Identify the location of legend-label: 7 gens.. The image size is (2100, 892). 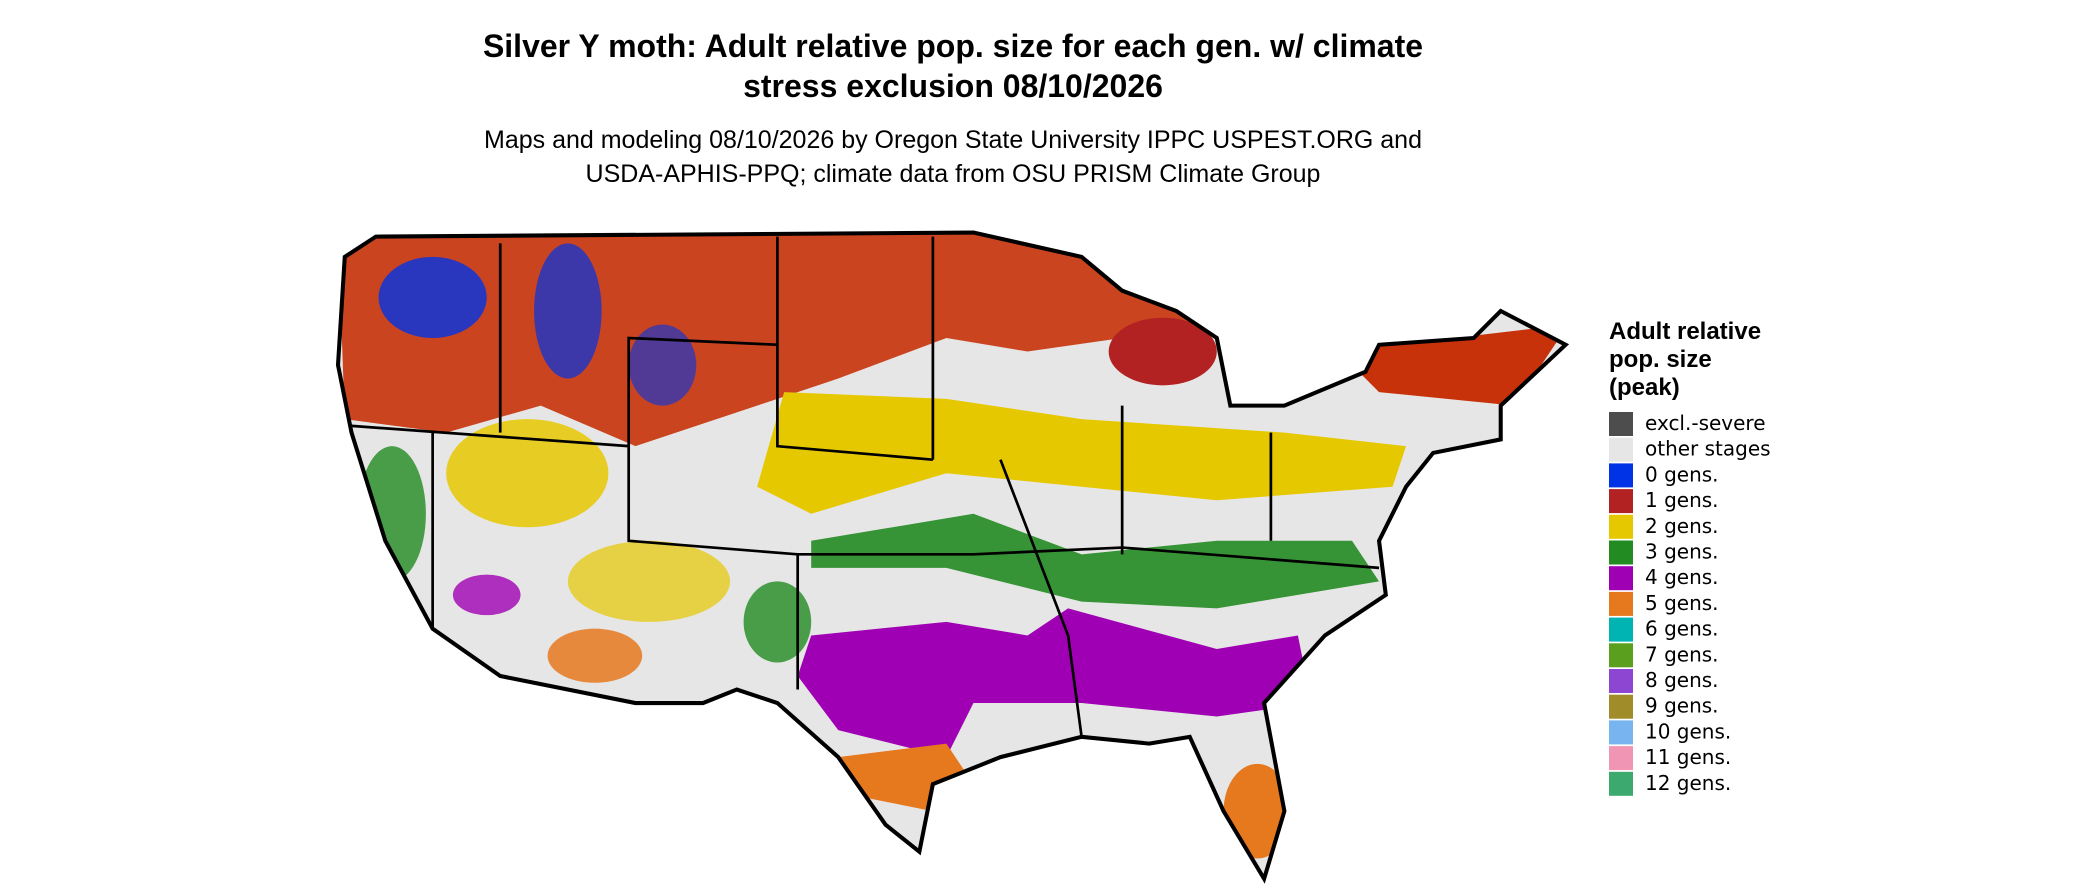
(1682, 654).